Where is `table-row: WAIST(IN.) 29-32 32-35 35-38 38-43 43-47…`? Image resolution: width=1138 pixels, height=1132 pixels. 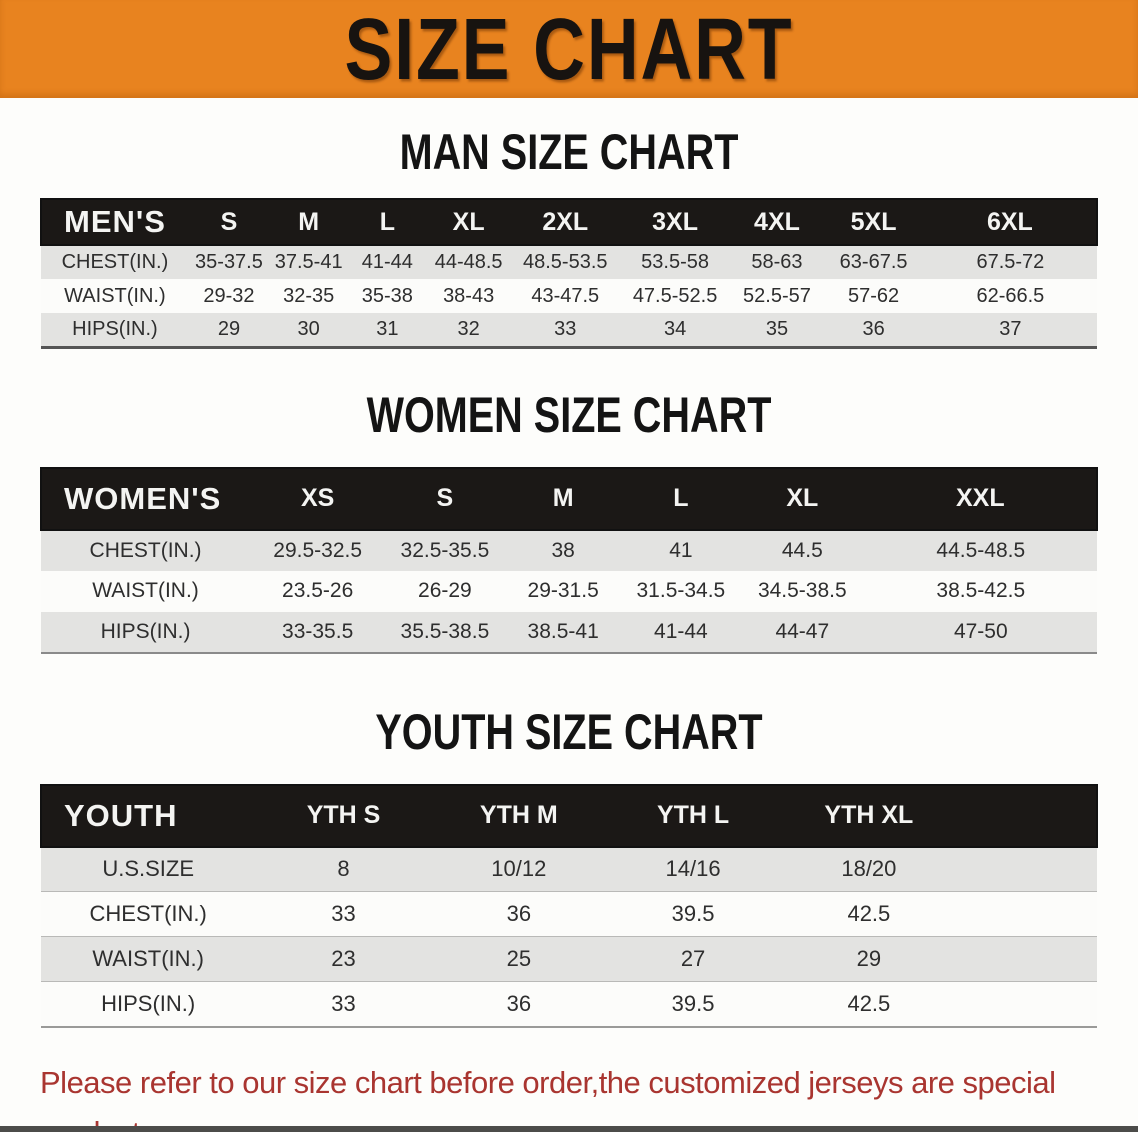
table-row: WAIST(IN.) 29-32 32-35 35-38 38-43 43-47… is located at coordinates (569, 296).